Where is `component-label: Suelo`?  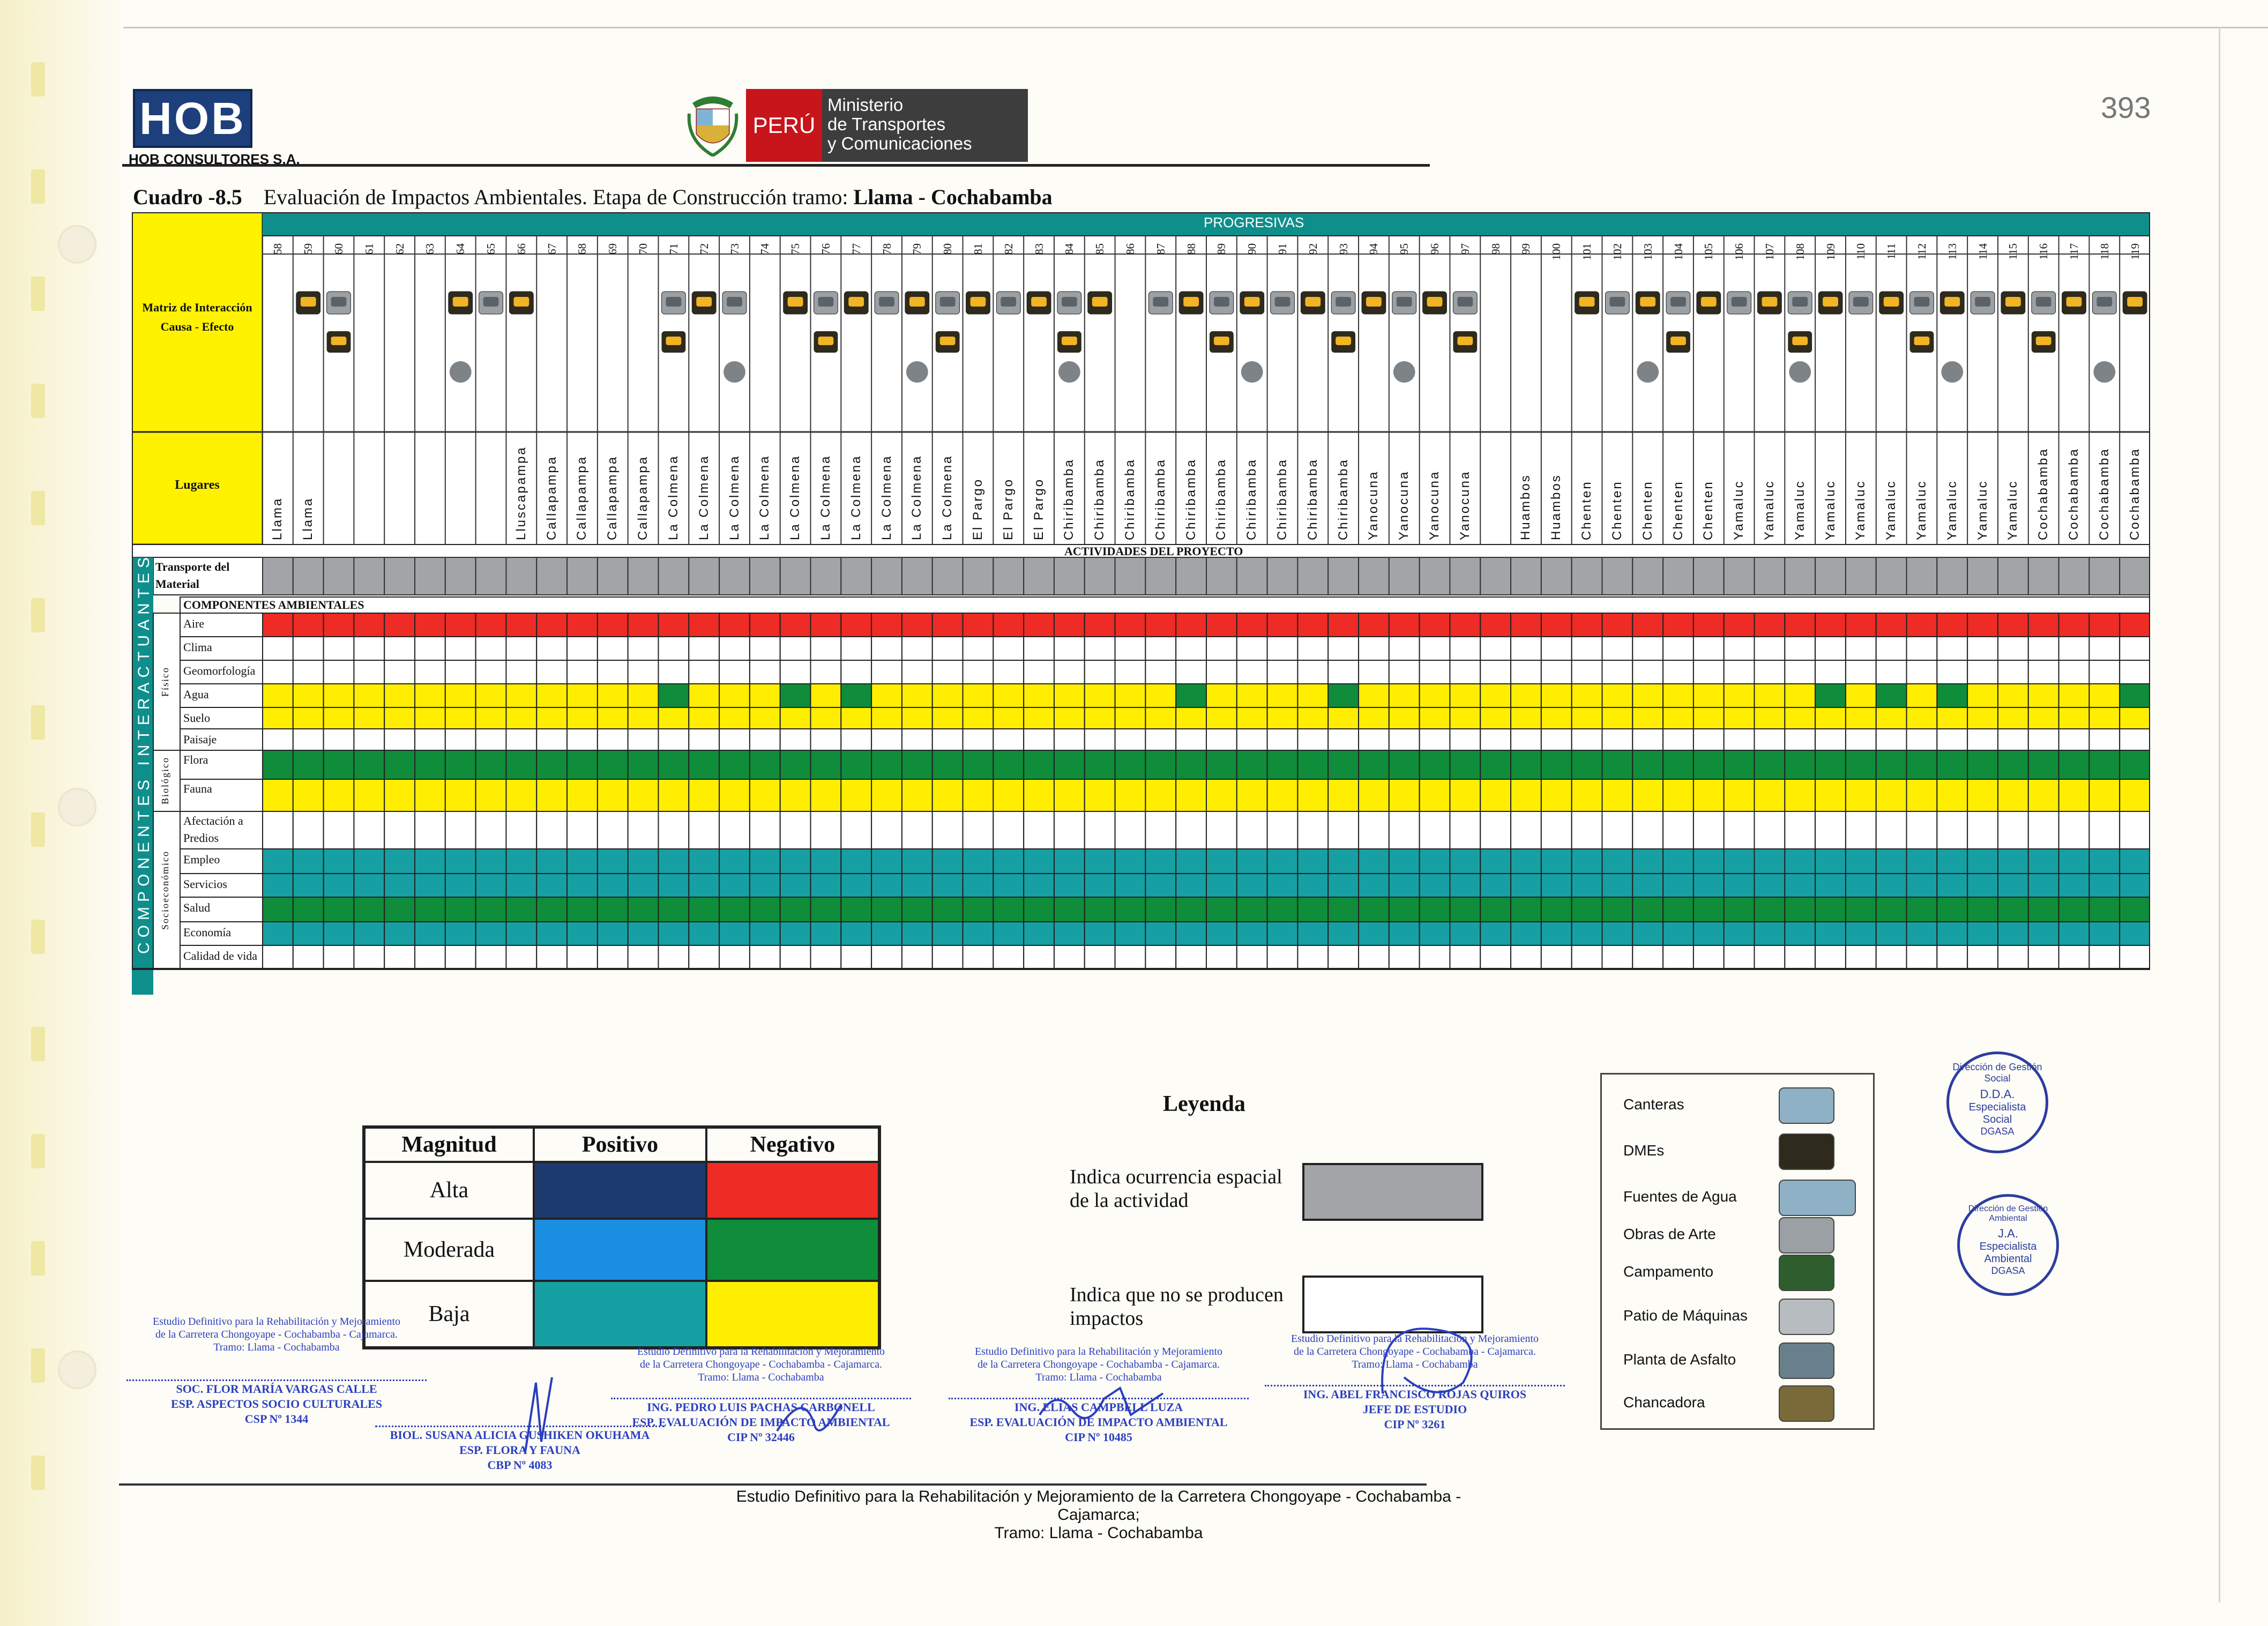 component-label: Suelo is located at coordinates (197, 718).